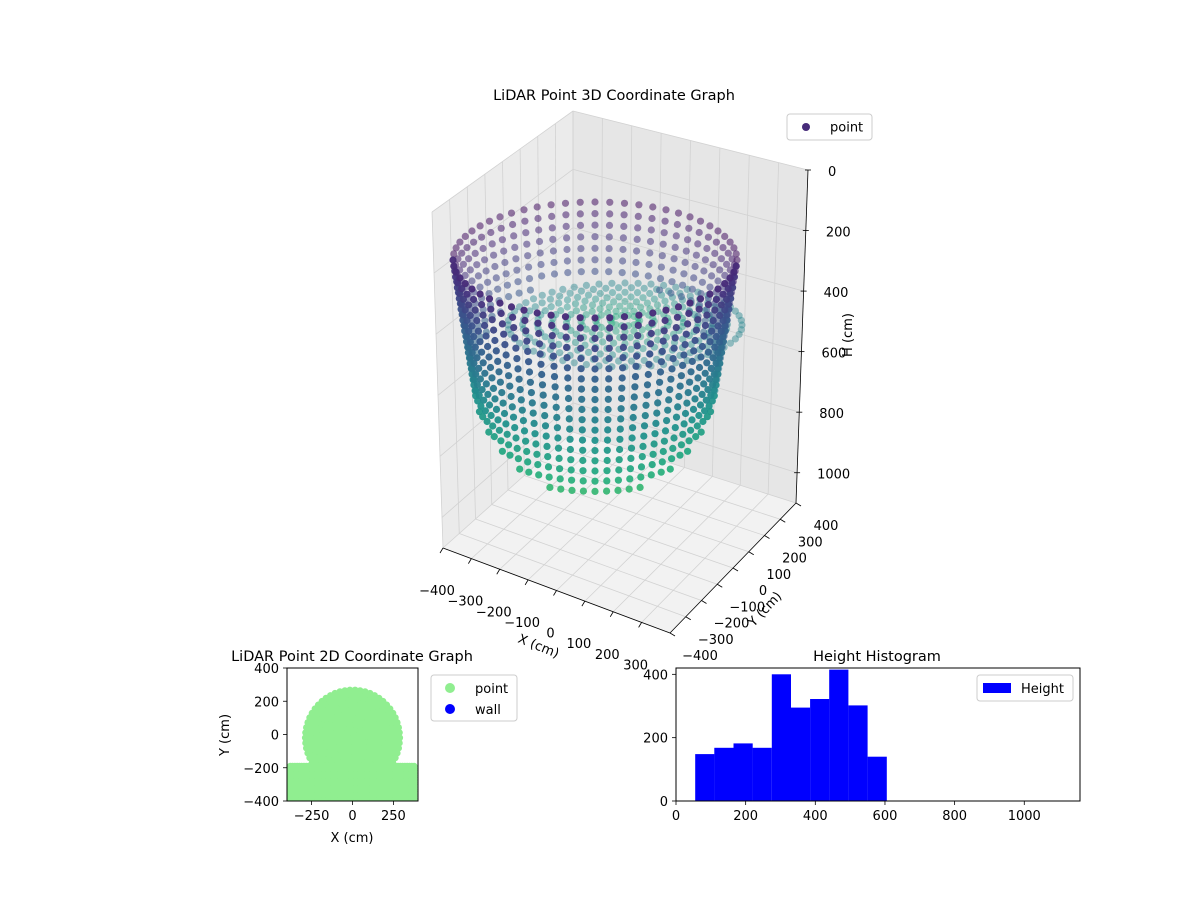 The height and width of the screenshot is (900, 1200). What do you see at coordinates (261, 802) in the screenshot?
I see `y-tick-label-2d: −400` at bounding box center [261, 802].